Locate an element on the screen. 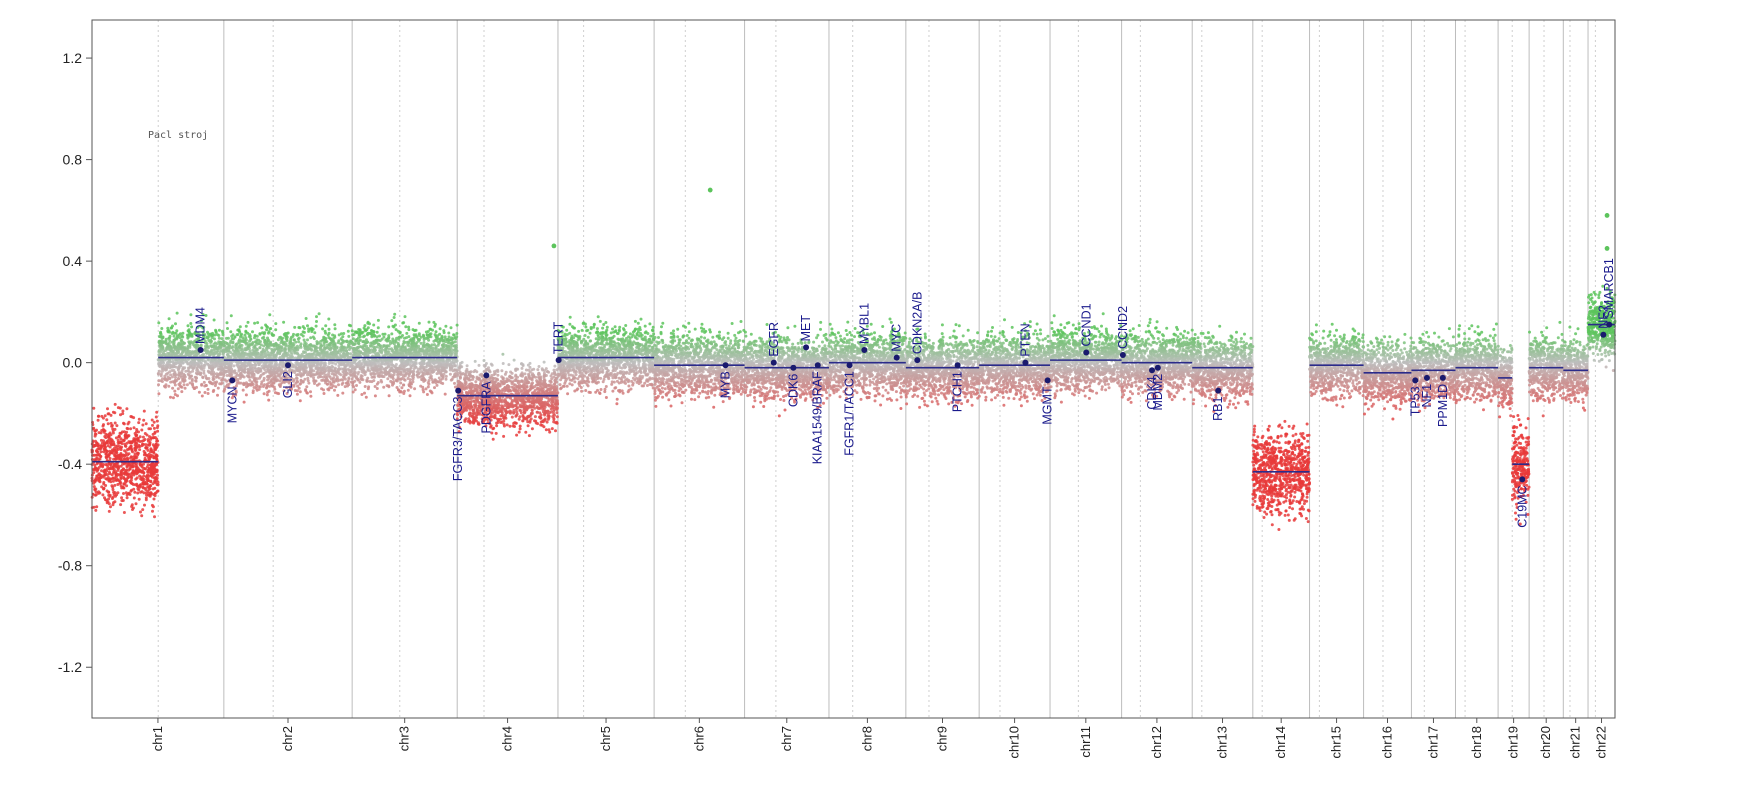  chromosome-label: chr22 is located at coordinates (1601, 742).